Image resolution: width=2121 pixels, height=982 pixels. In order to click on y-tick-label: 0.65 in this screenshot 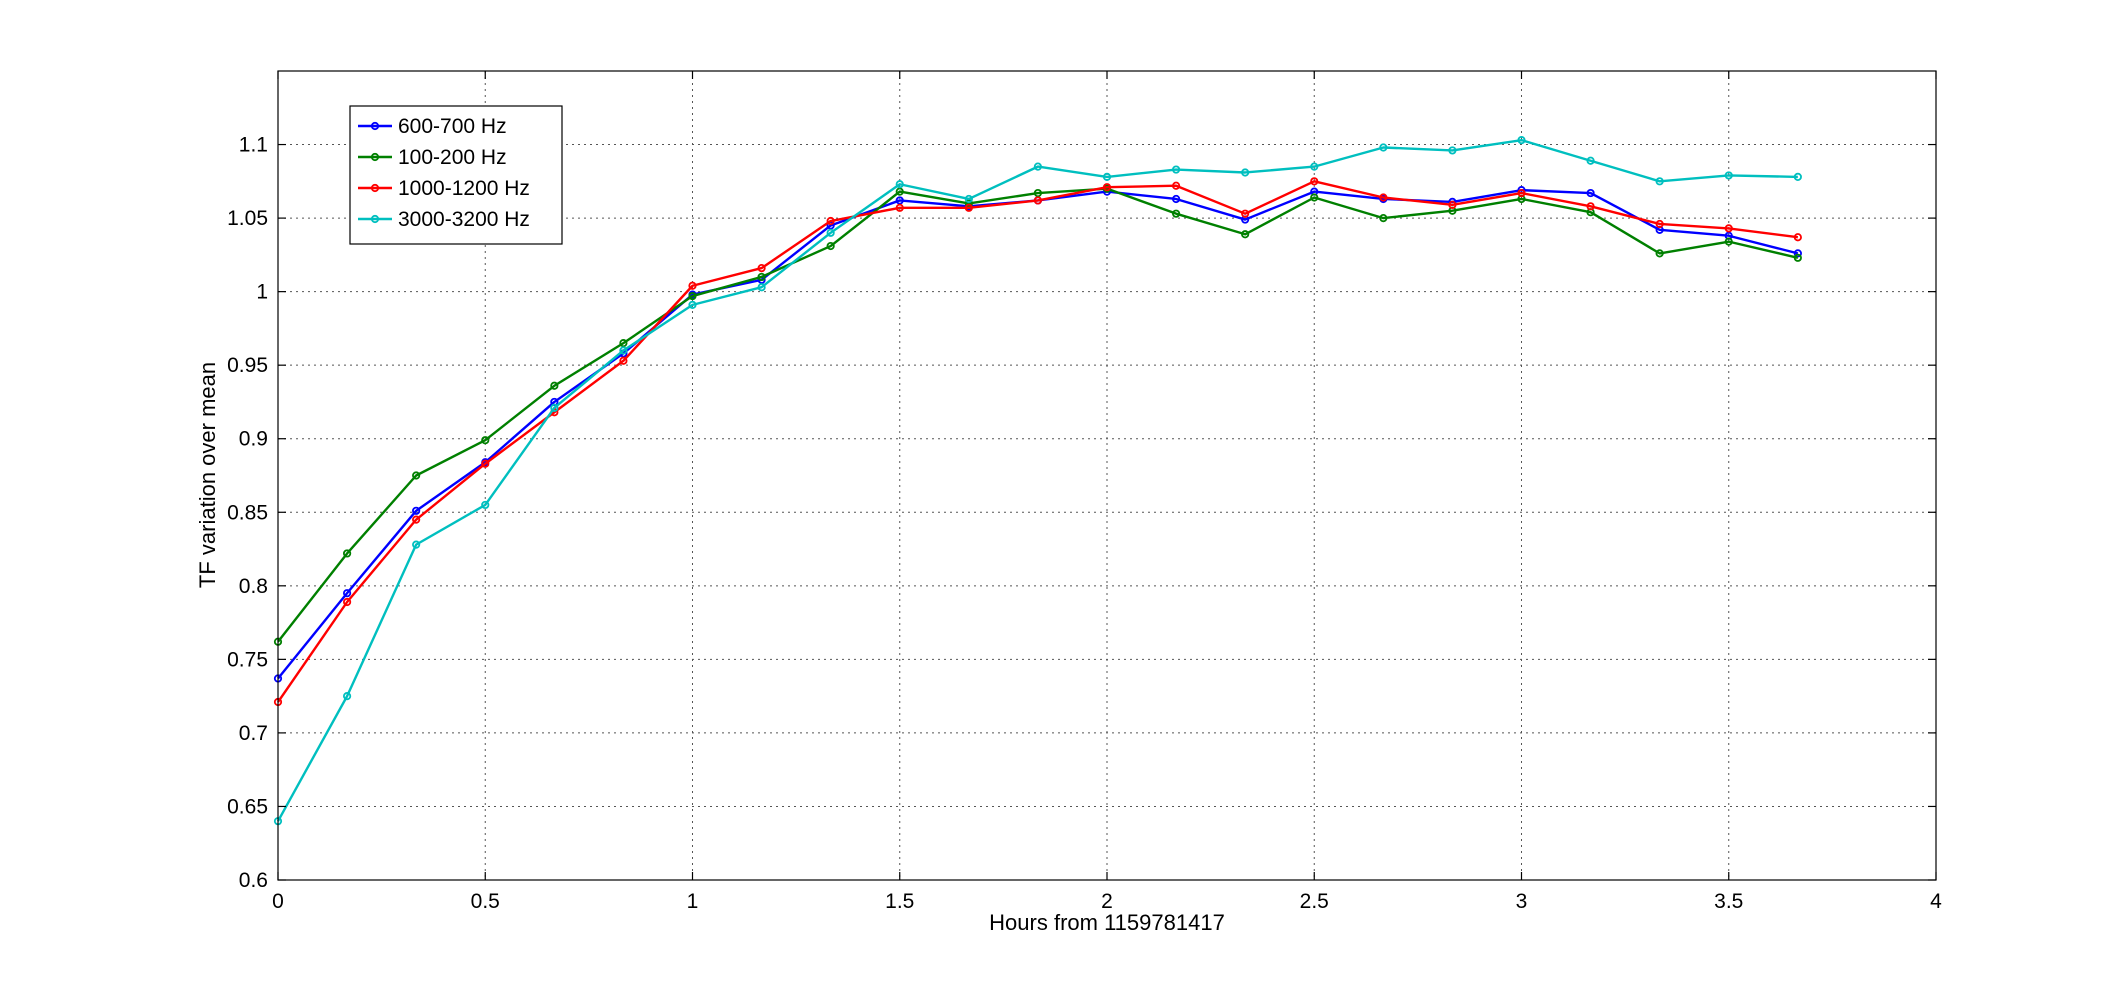, I will do `click(247, 806)`.